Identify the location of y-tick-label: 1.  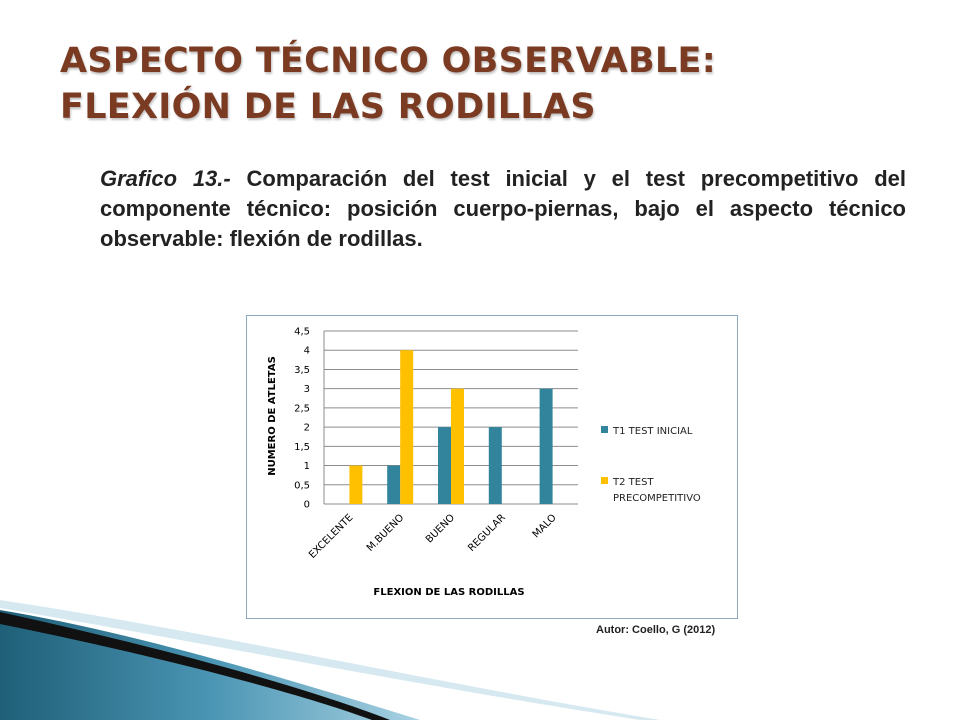
(307, 466).